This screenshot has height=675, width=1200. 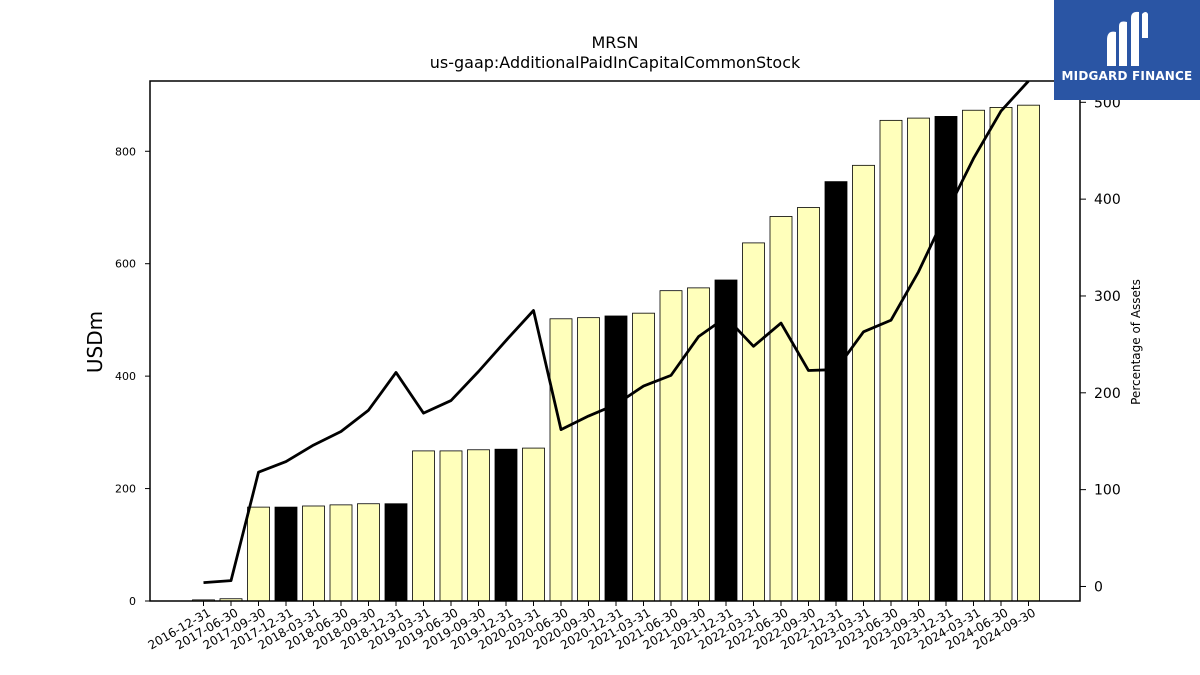 What do you see at coordinates (1107, 297) in the screenshot?
I see `y2-tick-label: 300` at bounding box center [1107, 297].